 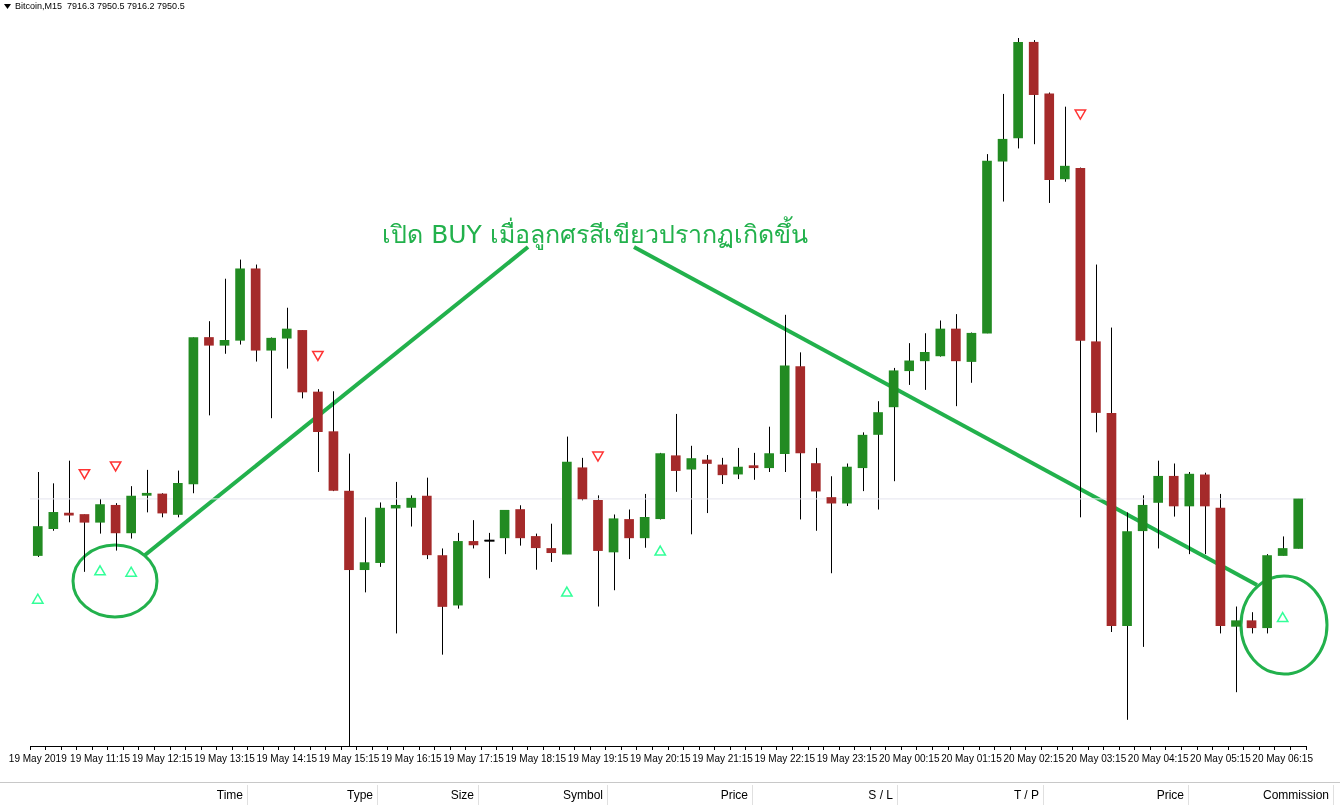 What do you see at coordinates (598, 758) in the screenshot?
I see `x-tick-label: 19 May 19:15` at bounding box center [598, 758].